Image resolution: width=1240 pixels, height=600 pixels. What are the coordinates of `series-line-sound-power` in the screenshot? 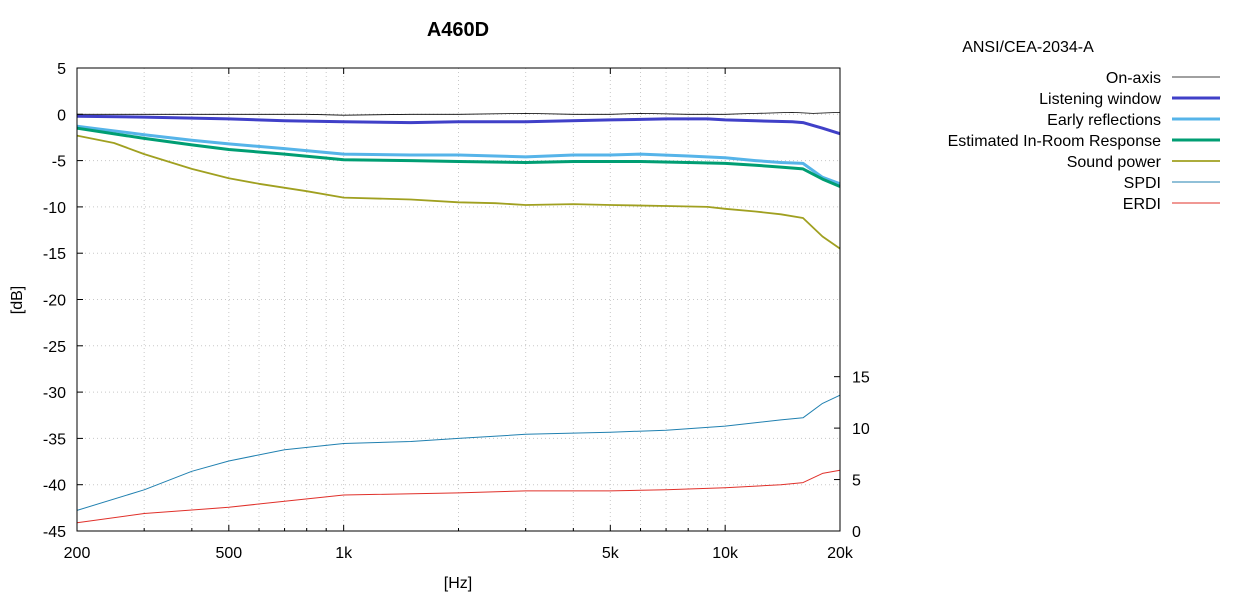 It's located at (458, 192).